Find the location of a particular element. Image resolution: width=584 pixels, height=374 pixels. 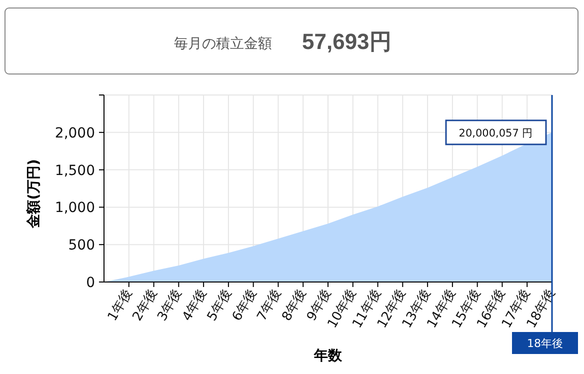

y-tick-label: 1,500 is located at coordinates (74, 170).